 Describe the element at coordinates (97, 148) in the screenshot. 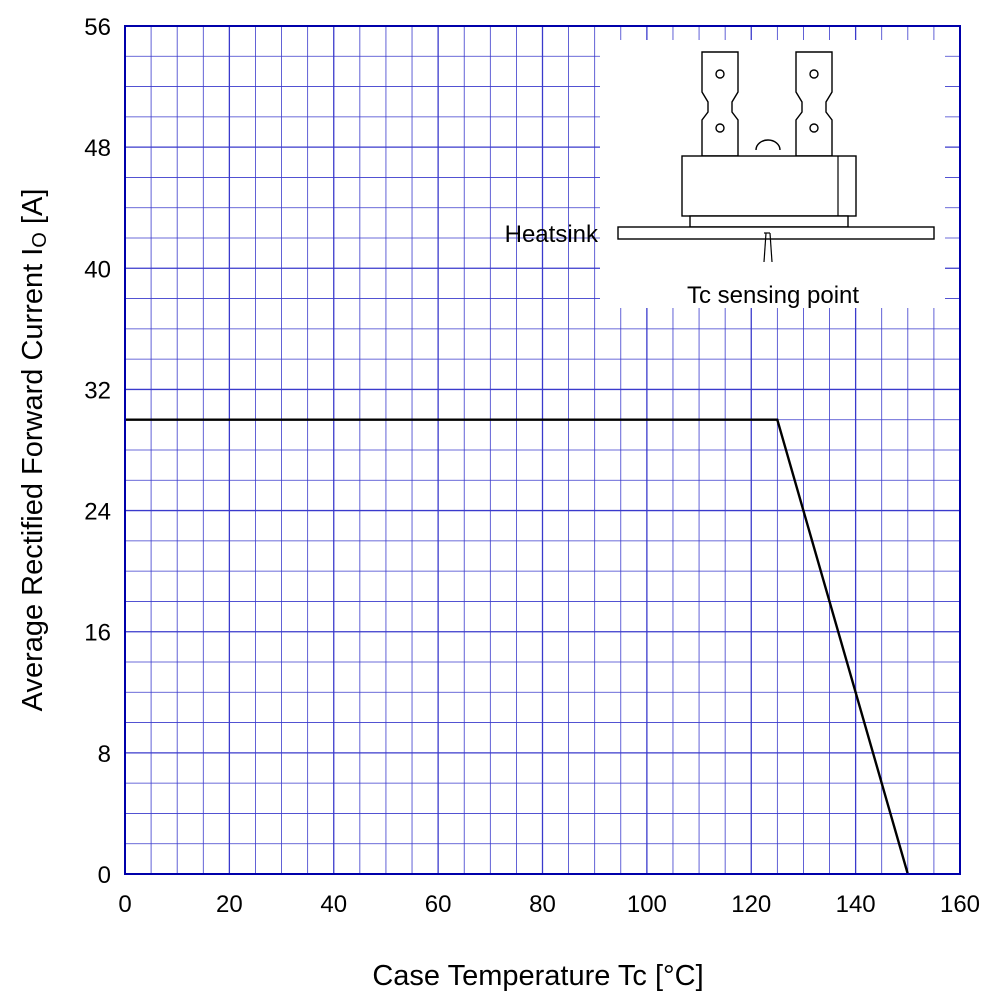

I see `y-tick-label: 48` at that location.